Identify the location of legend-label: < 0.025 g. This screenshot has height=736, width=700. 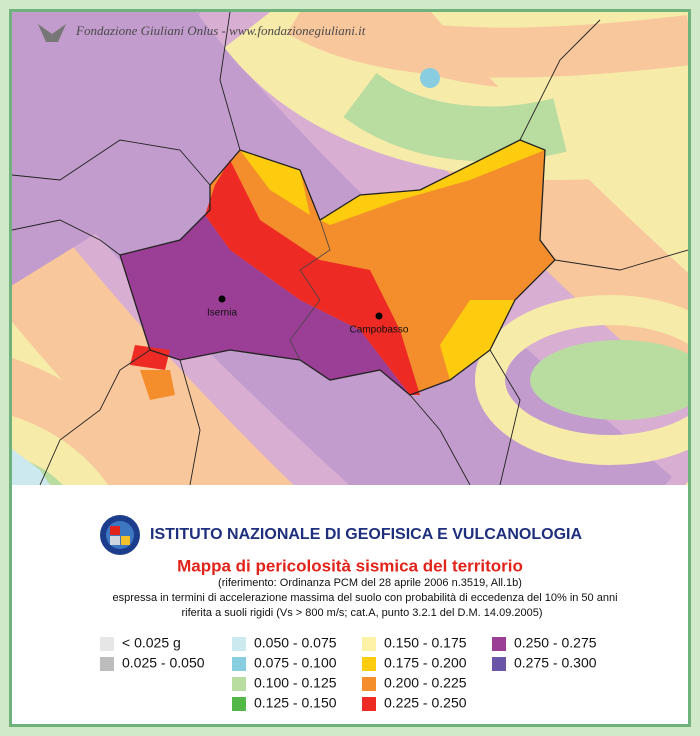
(151, 643).